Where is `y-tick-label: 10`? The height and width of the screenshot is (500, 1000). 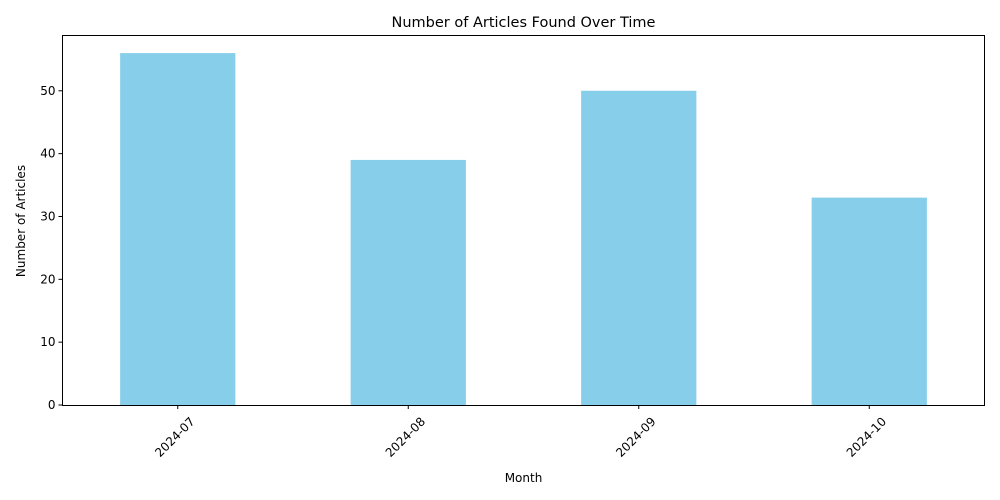
y-tick-label: 10 is located at coordinates (47, 342).